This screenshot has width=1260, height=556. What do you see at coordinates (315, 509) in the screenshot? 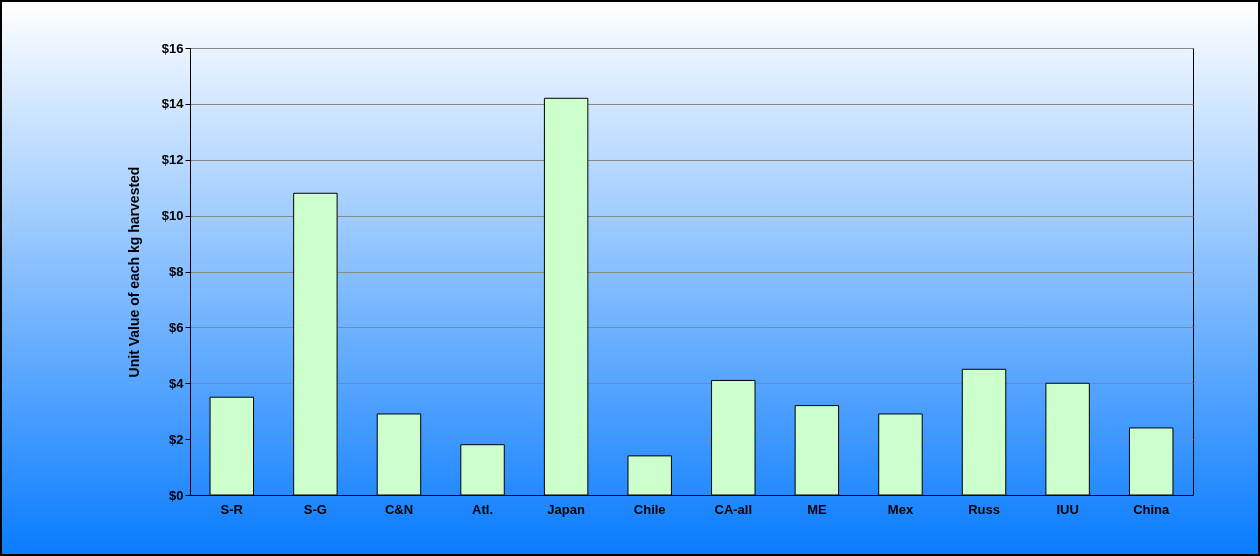
I see `x-tick-label: S-G` at bounding box center [315, 509].